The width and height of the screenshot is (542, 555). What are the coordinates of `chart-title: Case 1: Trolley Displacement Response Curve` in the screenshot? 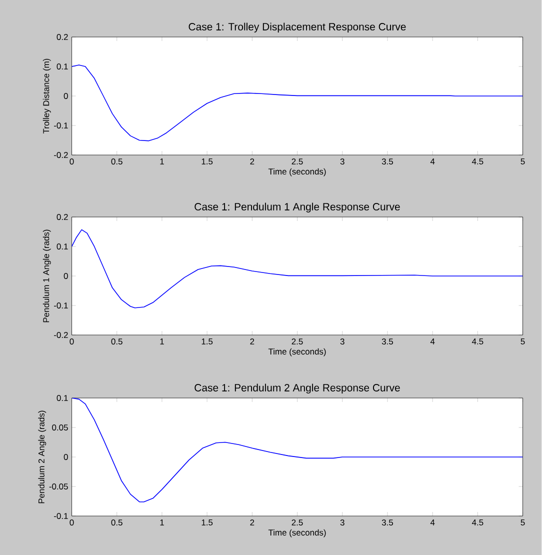 It's located at (297, 27).